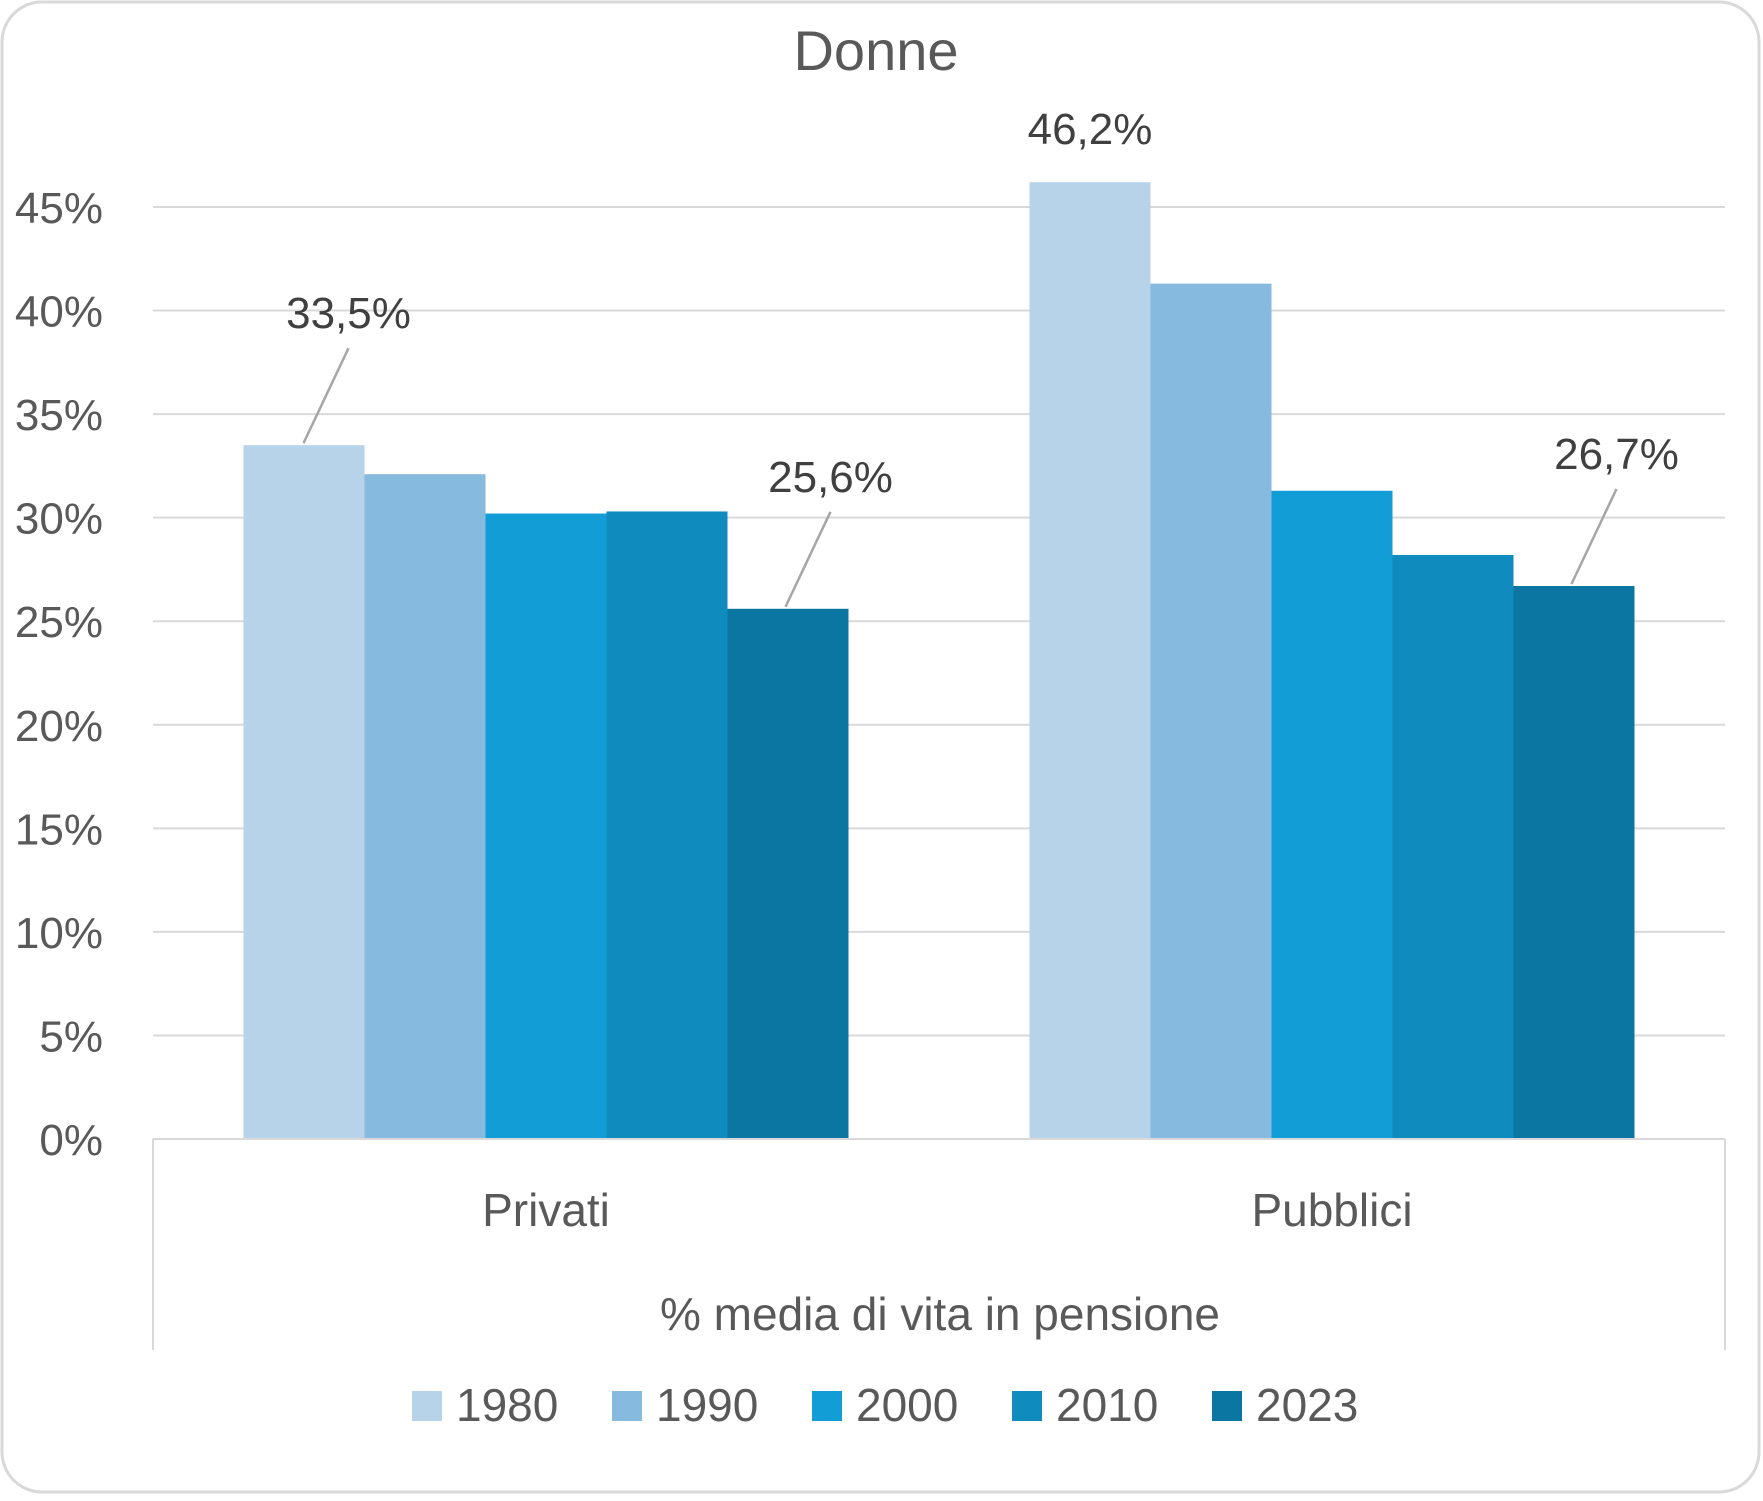  What do you see at coordinates (59, 622) in the screenshot?
I see `y-tick-label: 25%` at bounding box center [59, 622].